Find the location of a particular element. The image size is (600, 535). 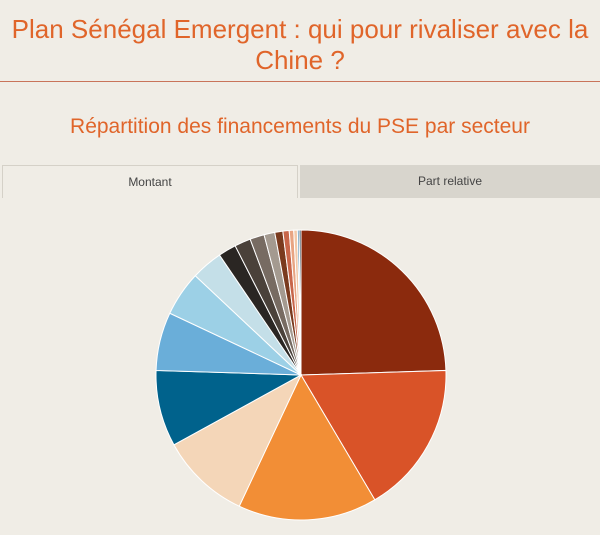

chart-tabs: Montant Part relative is located at coordinates (300, 181).